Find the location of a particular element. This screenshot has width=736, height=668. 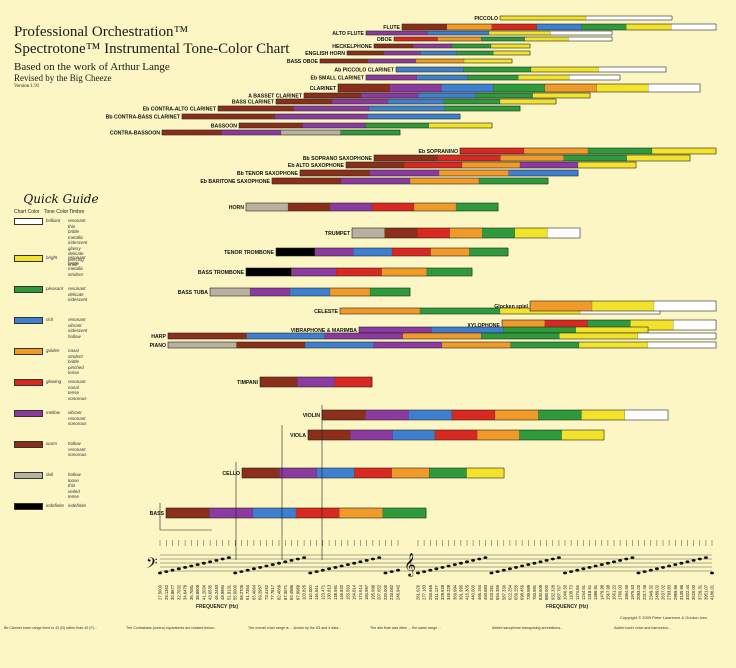

instrument-label: VIOLIN is located at coordinates (312, 416).